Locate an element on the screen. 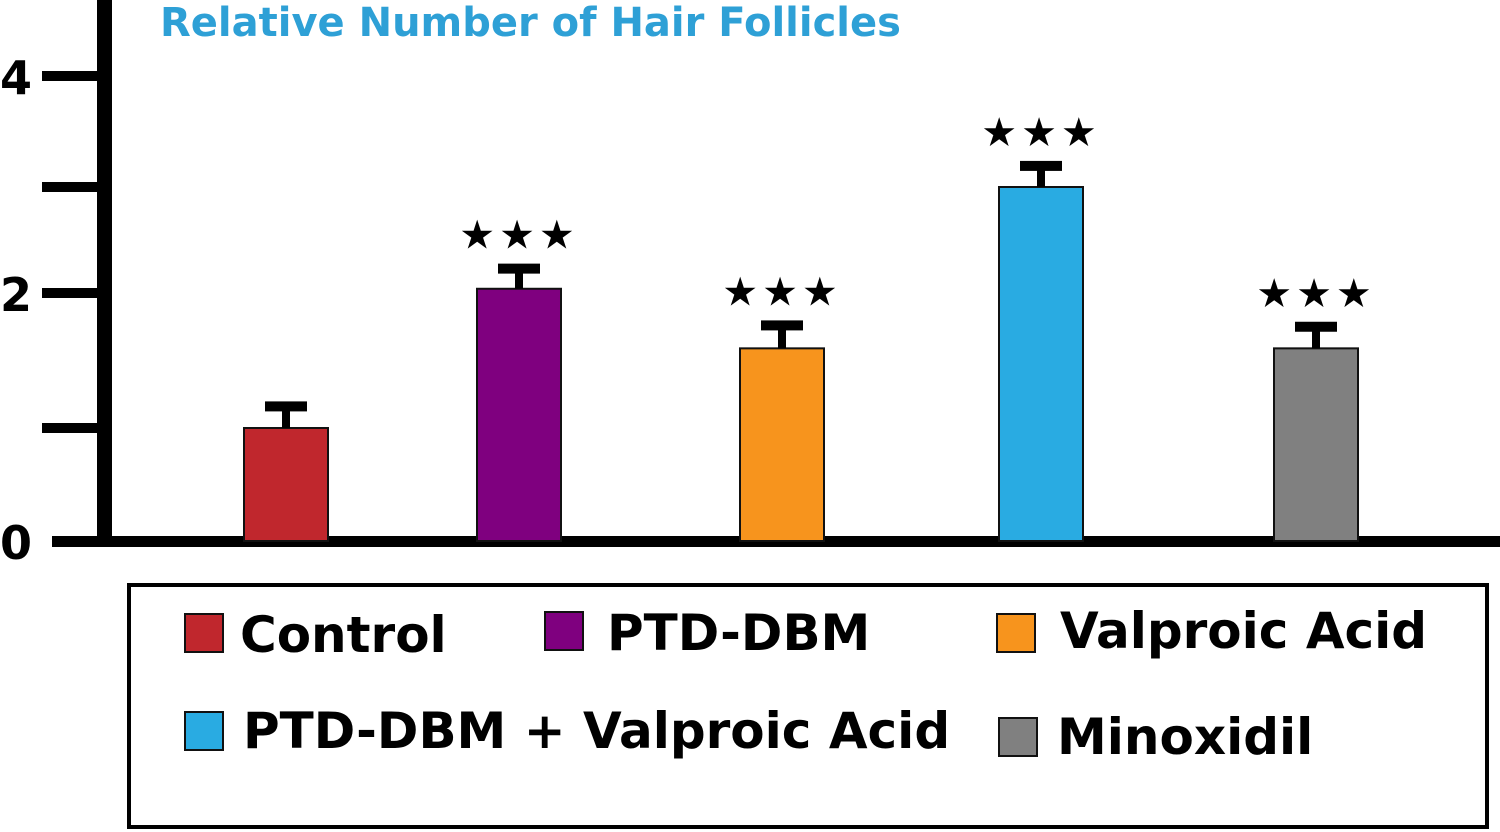 This screenshot has height=832, width=1500. legend-label: PTD-DBM + Valproic Acid is located at coordinates (596, 731).